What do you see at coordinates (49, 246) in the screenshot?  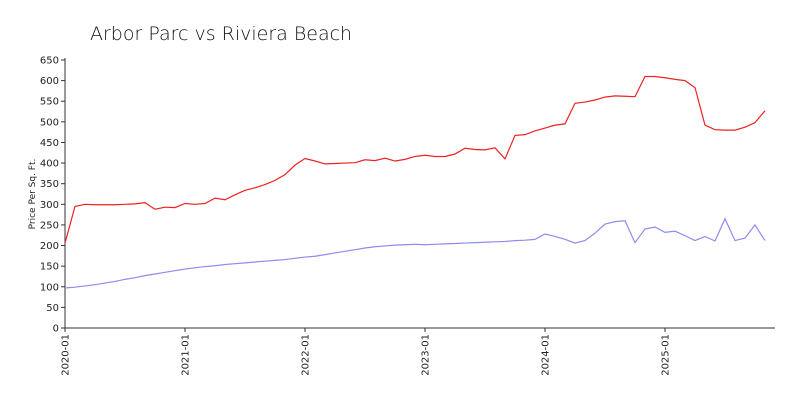 I see `y-tick-label: 200` at bounding box center [49, 246].